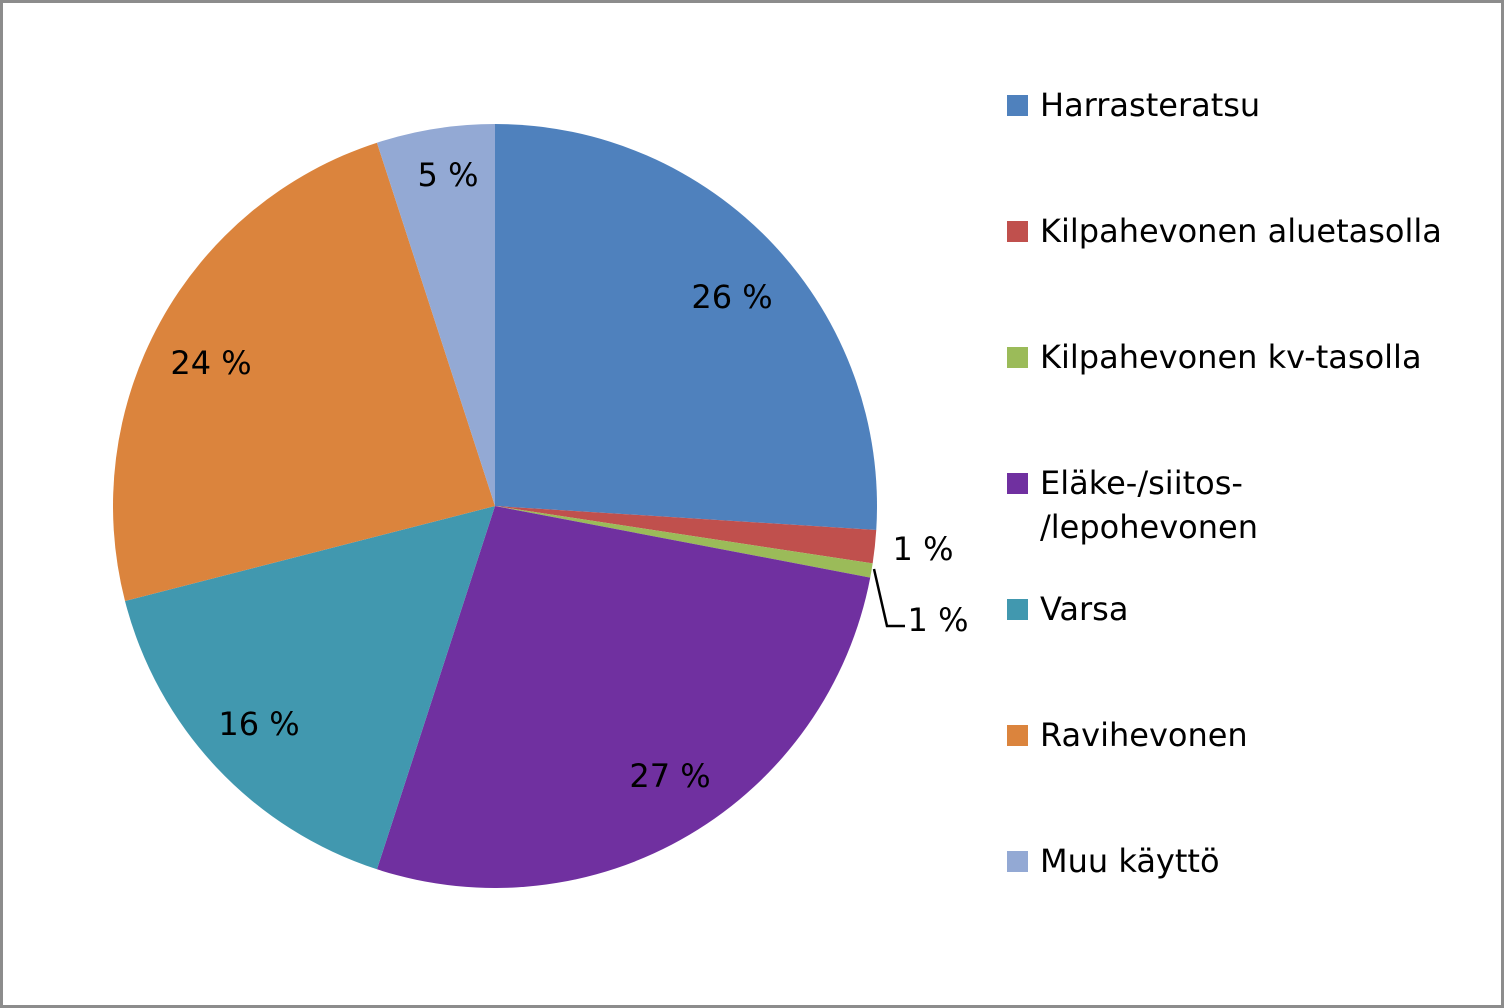 Image resolution: width=1504 pixels, height=1008 pixels. What do you see at coordinates (1231, 357) in the screenshot?
I see `legend-label: Kilpahevonen kv-tasolla` at bounding box center [1231, 357].